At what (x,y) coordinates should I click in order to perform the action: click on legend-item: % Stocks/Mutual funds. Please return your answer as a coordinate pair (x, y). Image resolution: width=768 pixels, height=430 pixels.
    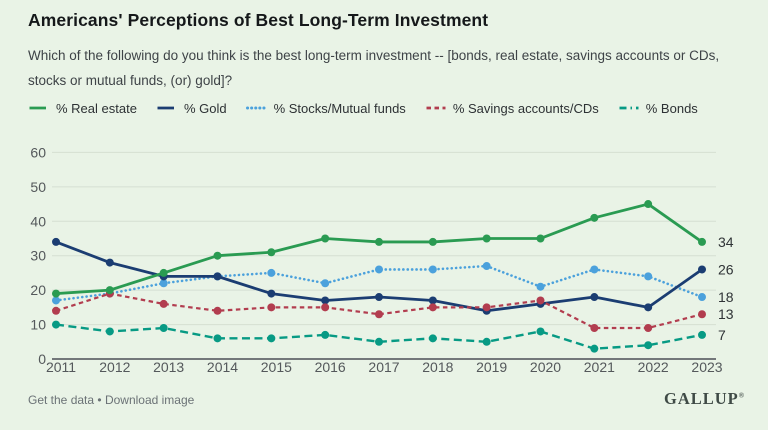
    Looking at the image, I should click on (325, 108).